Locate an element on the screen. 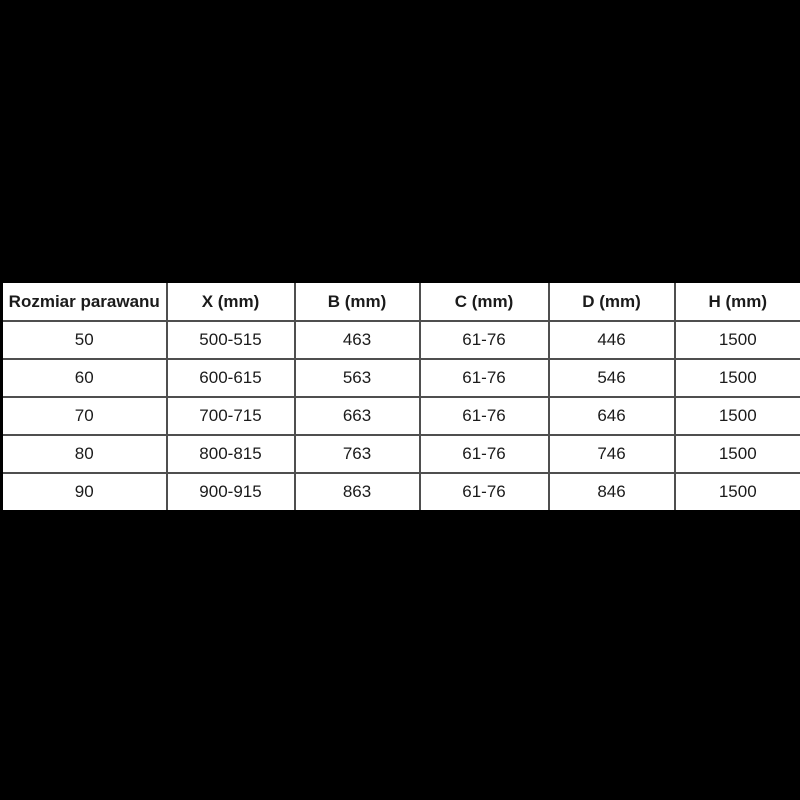 Image resolution: width=800 pixels, height=800 pixels. column-header: X (mm) is located at coordinates (230, 301).